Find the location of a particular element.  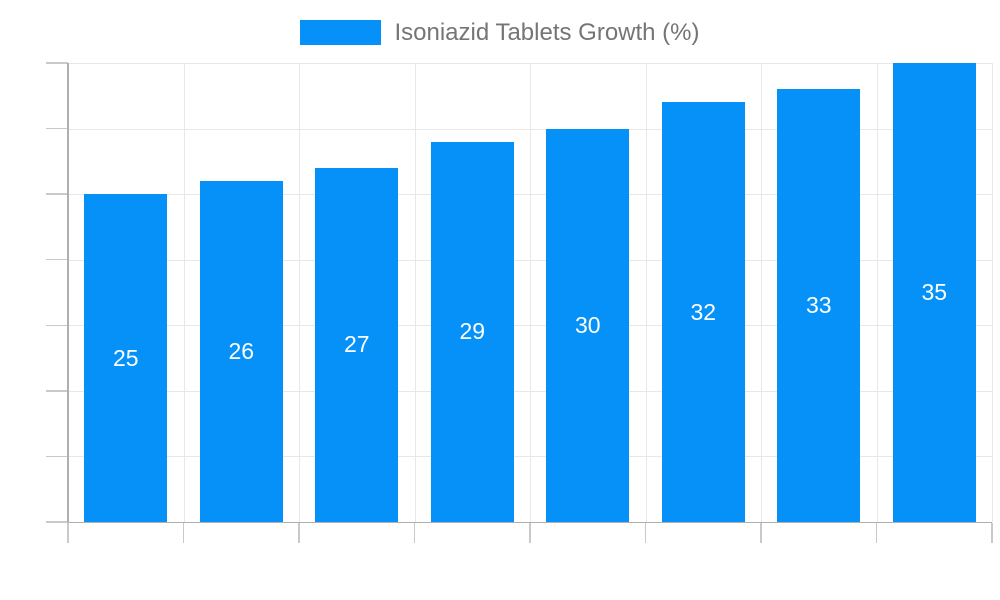

y-axis-line is located at coordinates (68, 292).